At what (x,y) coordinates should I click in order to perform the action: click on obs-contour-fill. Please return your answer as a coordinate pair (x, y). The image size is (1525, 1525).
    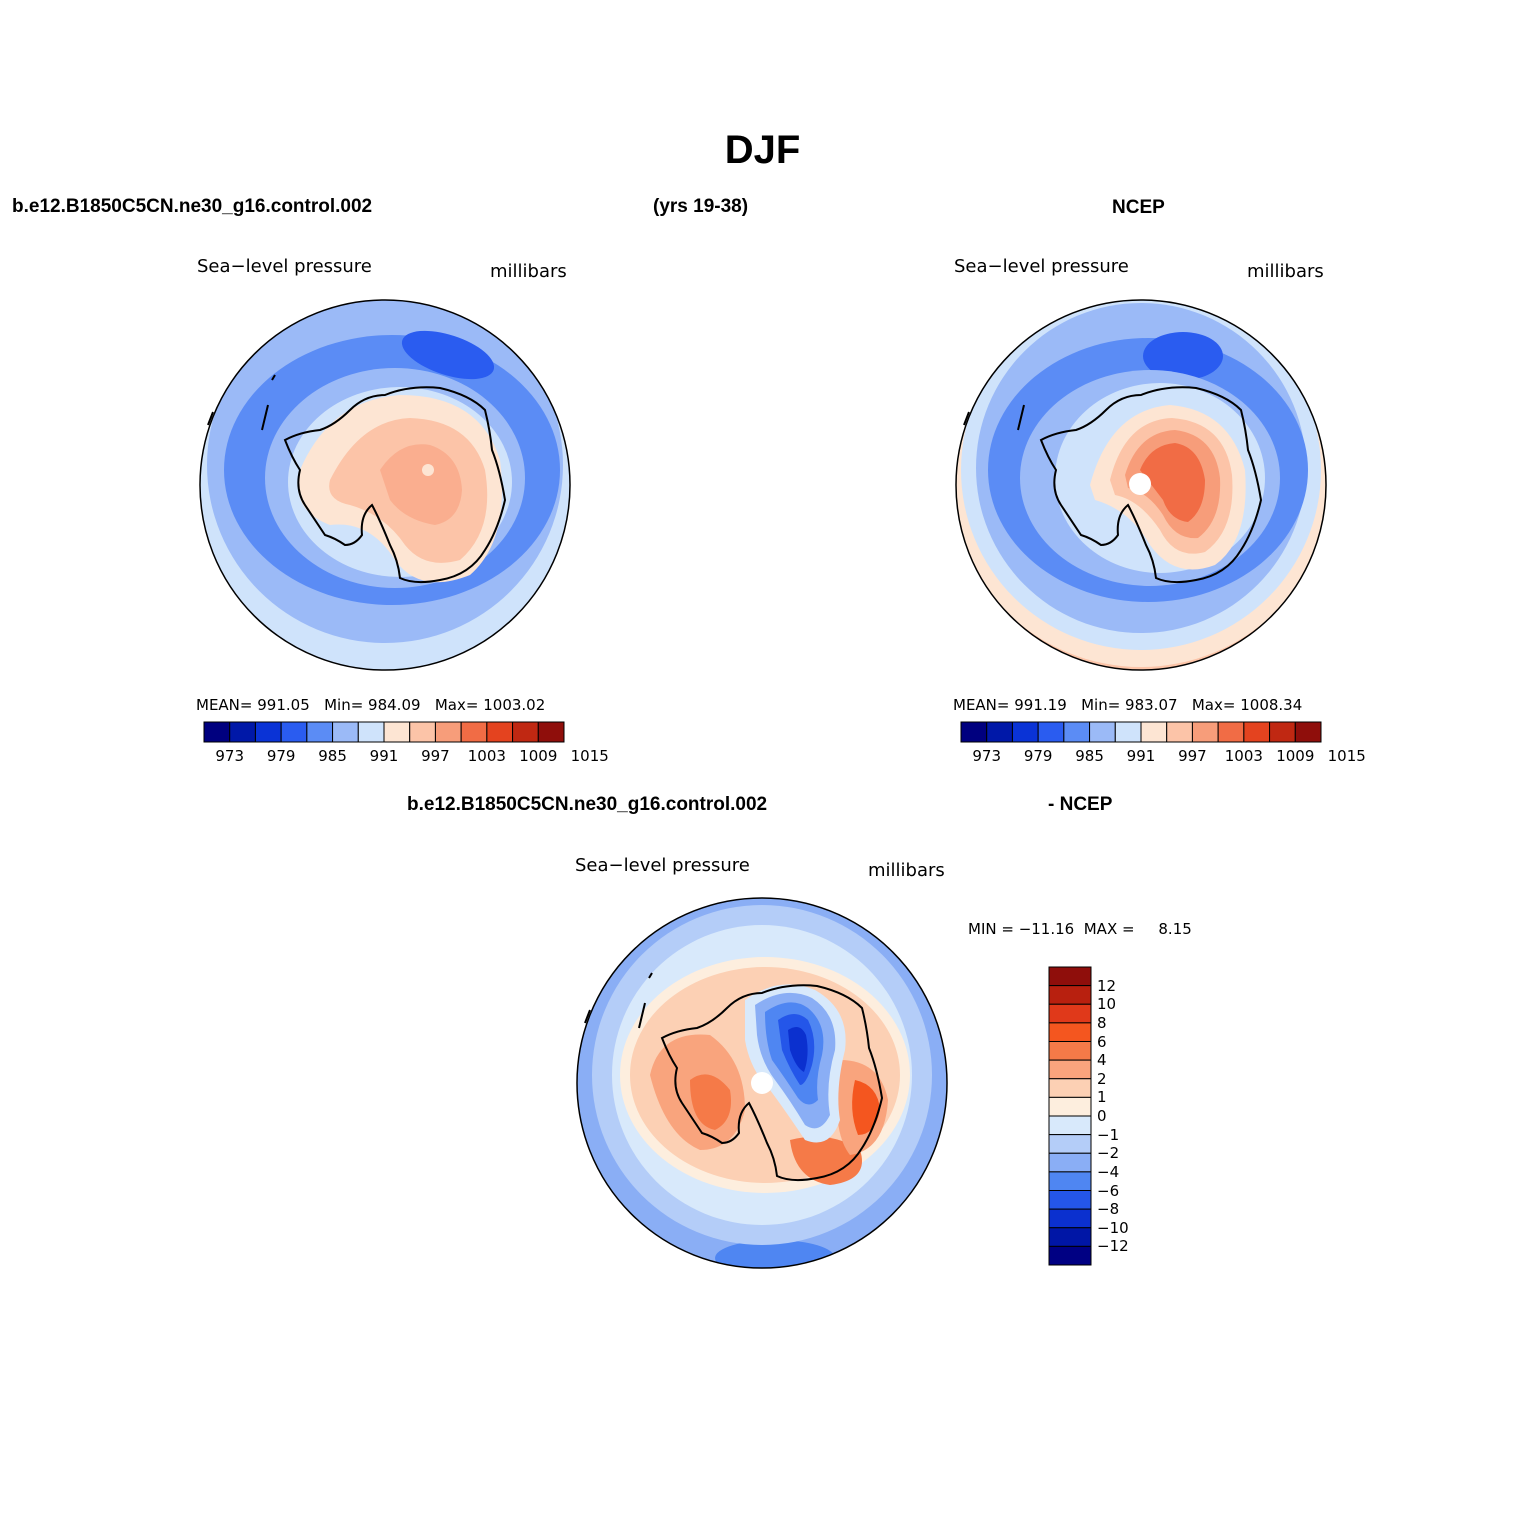
    Looking at the image, I should click on (1141, 485).